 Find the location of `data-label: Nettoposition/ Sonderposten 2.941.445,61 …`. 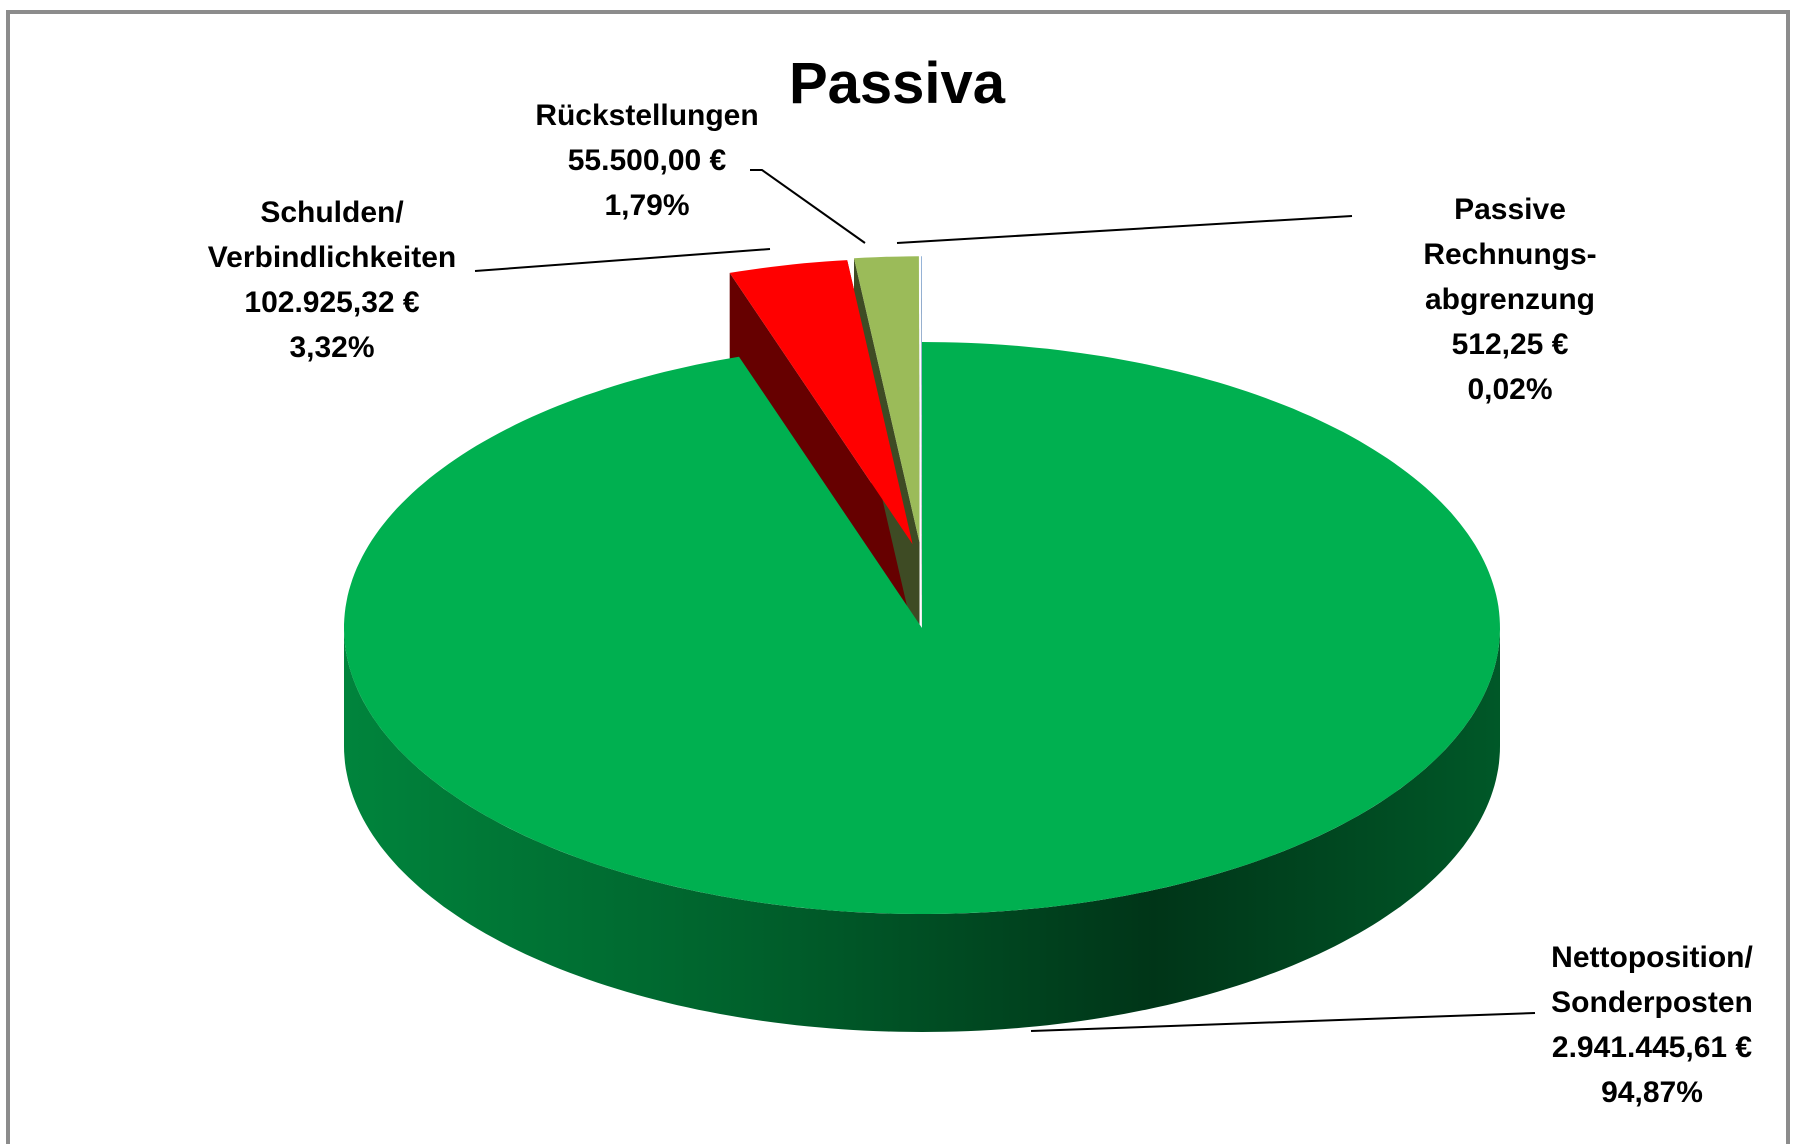

data-label: Nettoposition/ Sonderposten 2.941.445,61 … is located at coordinates (1652, 1025).